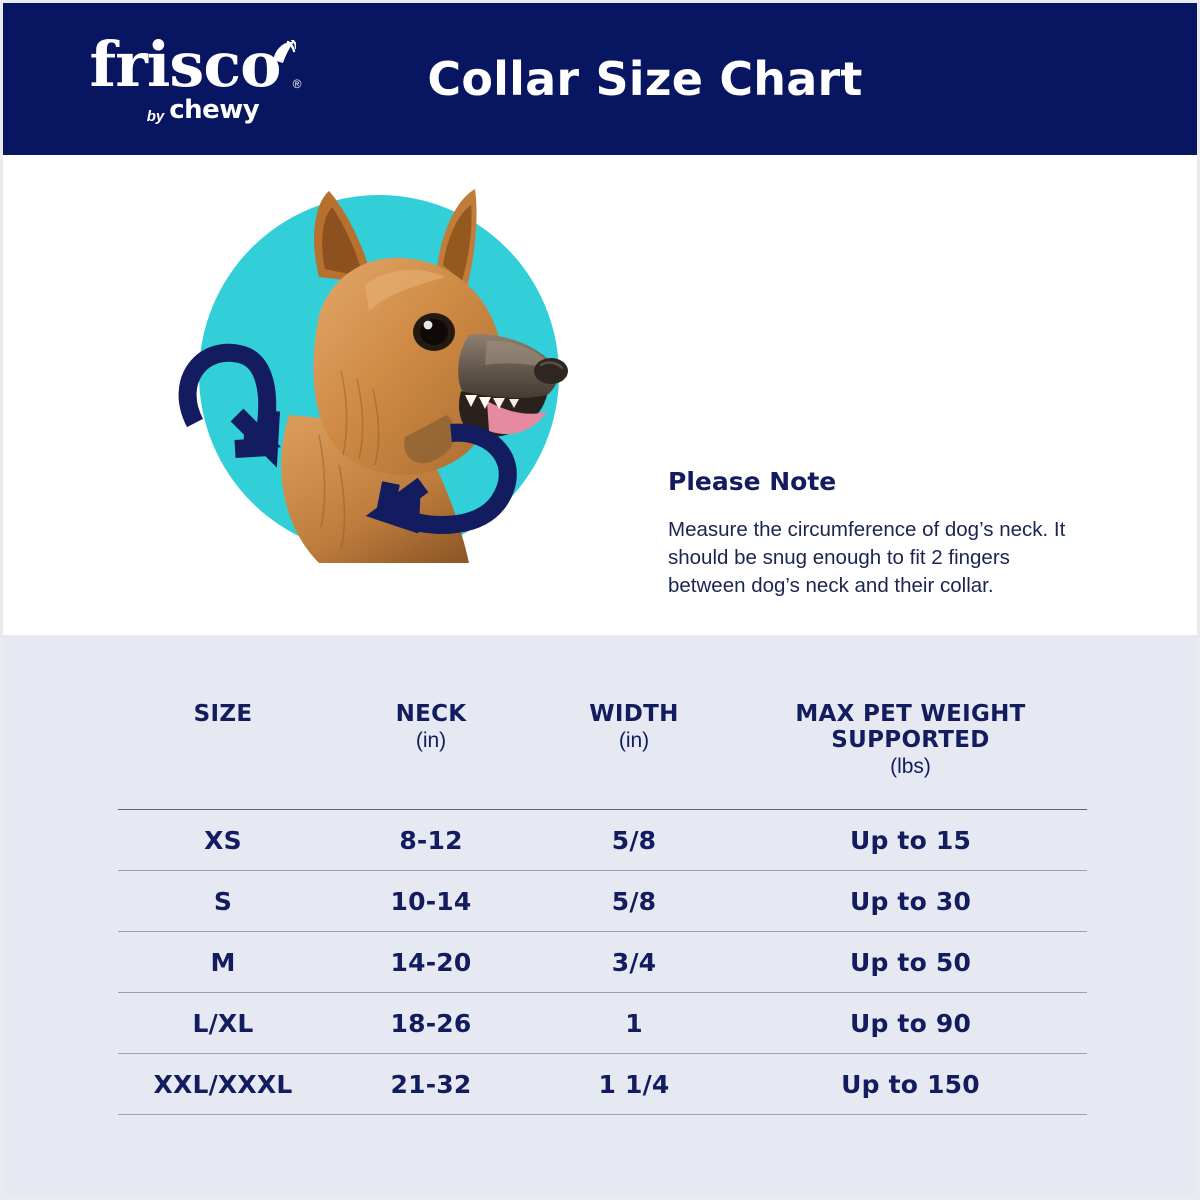 This screenshot has height=1200, width=1200. I want to click on cell-weight: Up to 15, so click(910, 840).